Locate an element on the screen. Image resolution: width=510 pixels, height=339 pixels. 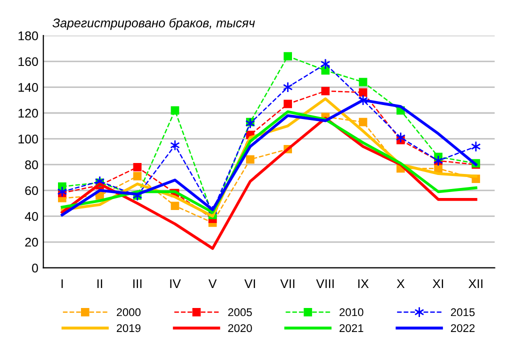
y-tick-label: 120 is located at coordinates (28, 113).